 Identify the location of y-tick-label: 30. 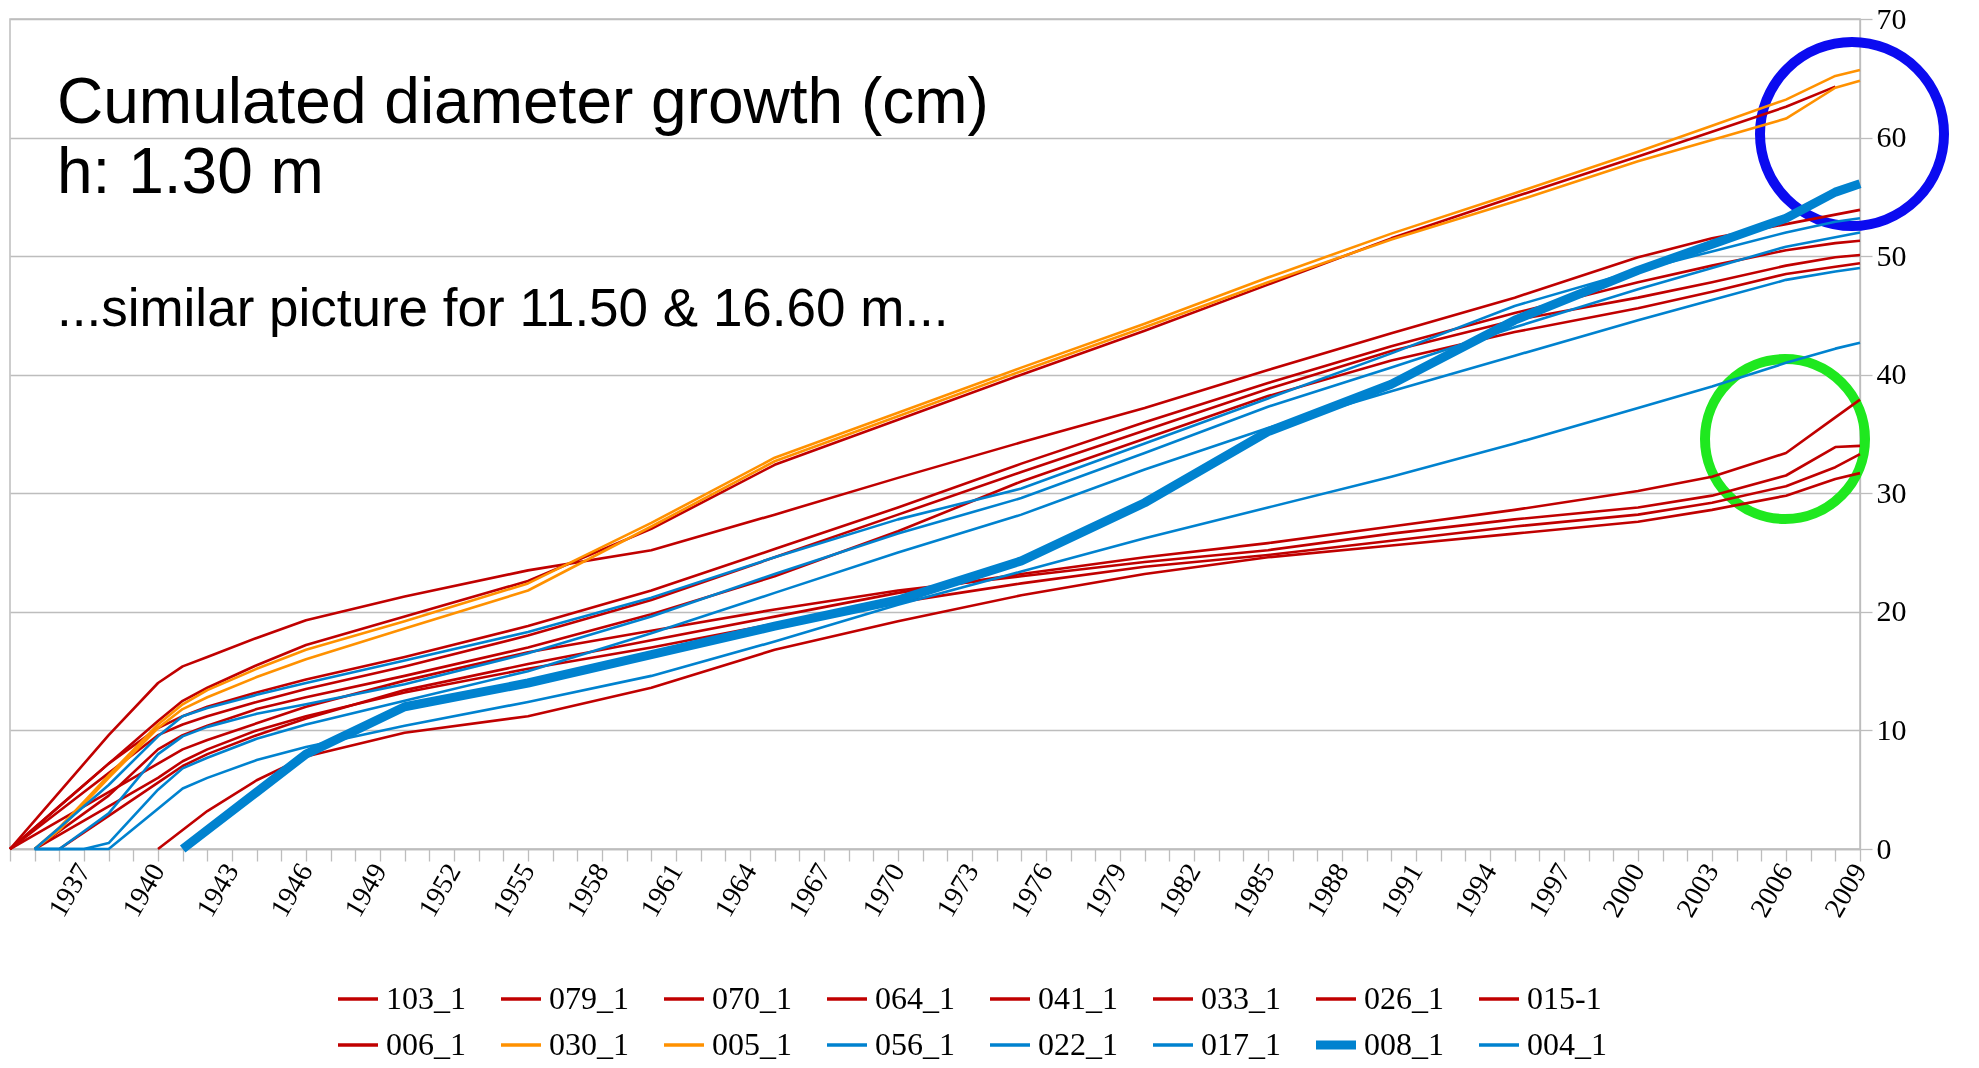
(1891, 492).